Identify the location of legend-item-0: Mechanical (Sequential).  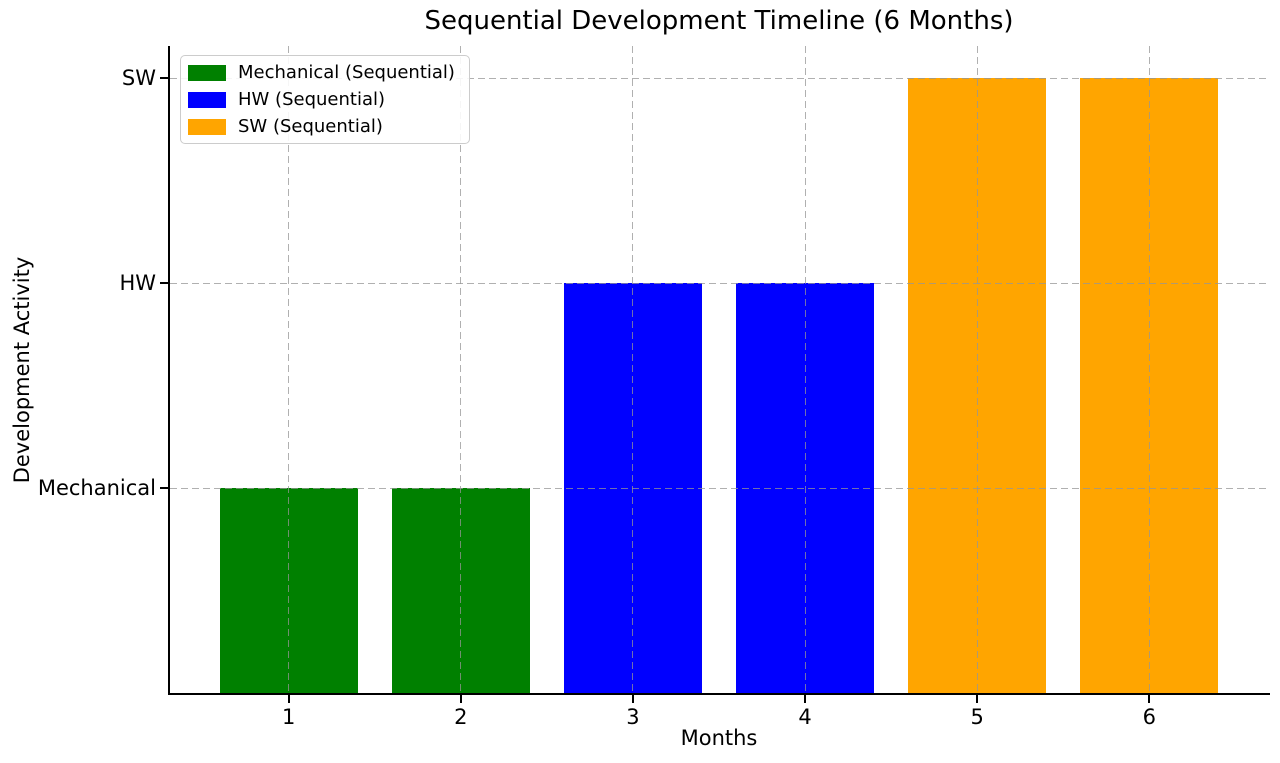
(321, 72).